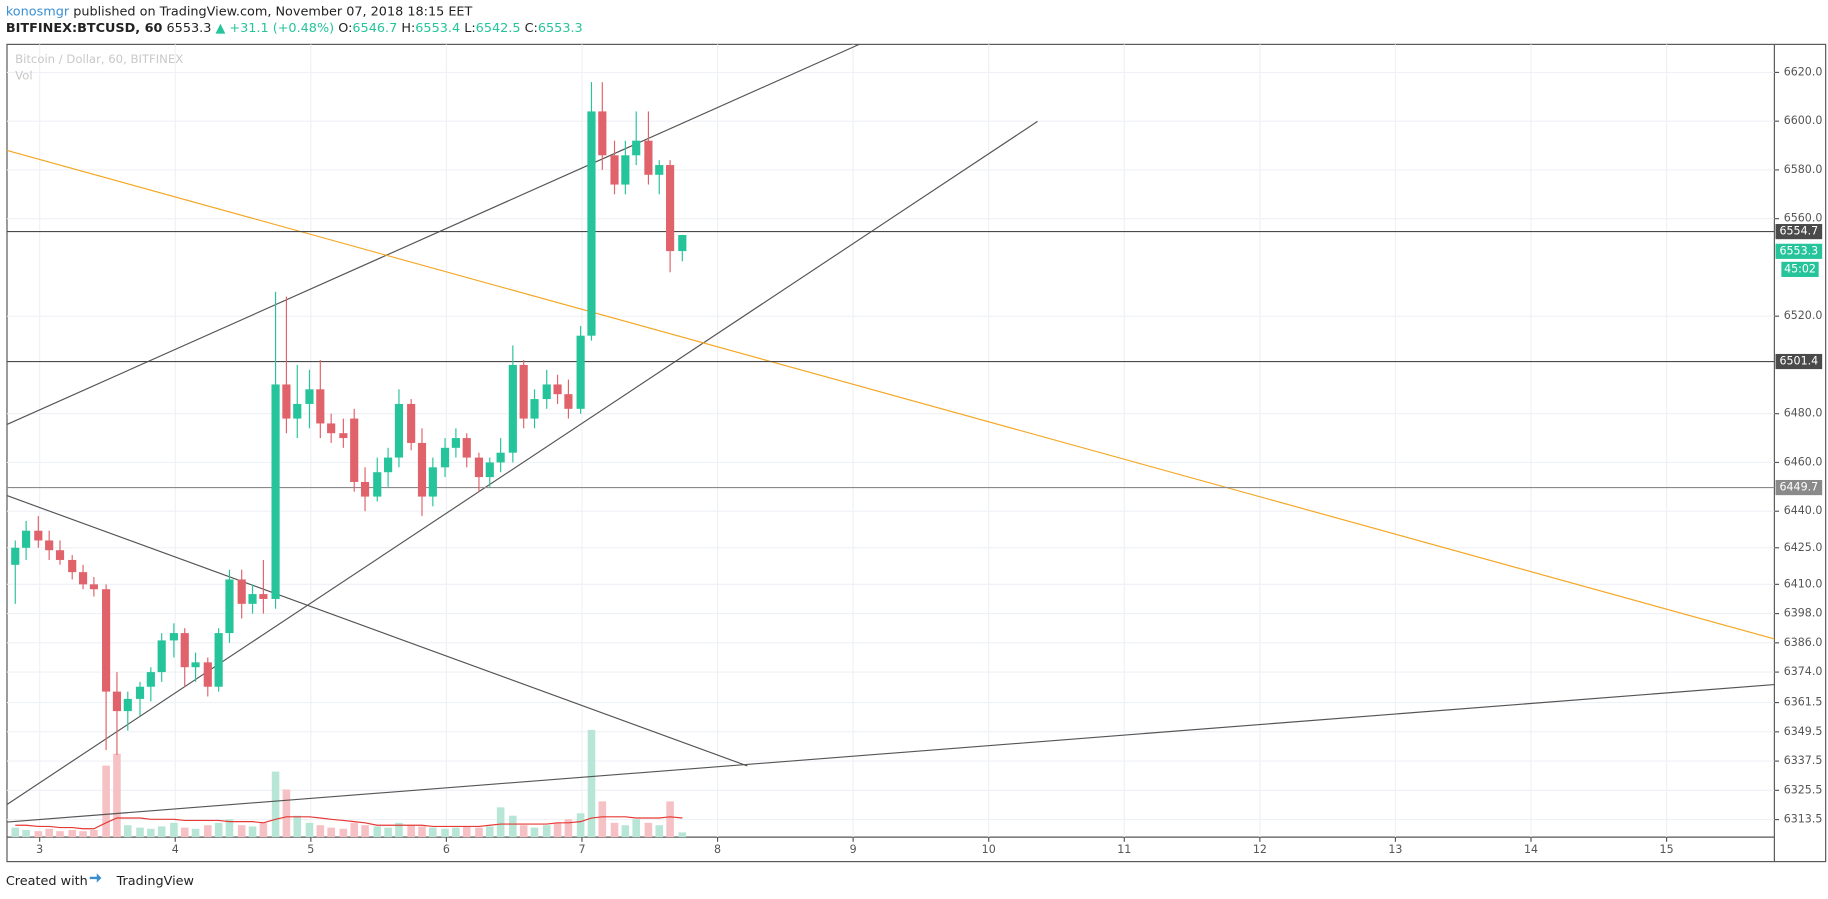 The width and height of the screenshot is (1828, 899). I want to click on o-label: O:, so click(345, 28).